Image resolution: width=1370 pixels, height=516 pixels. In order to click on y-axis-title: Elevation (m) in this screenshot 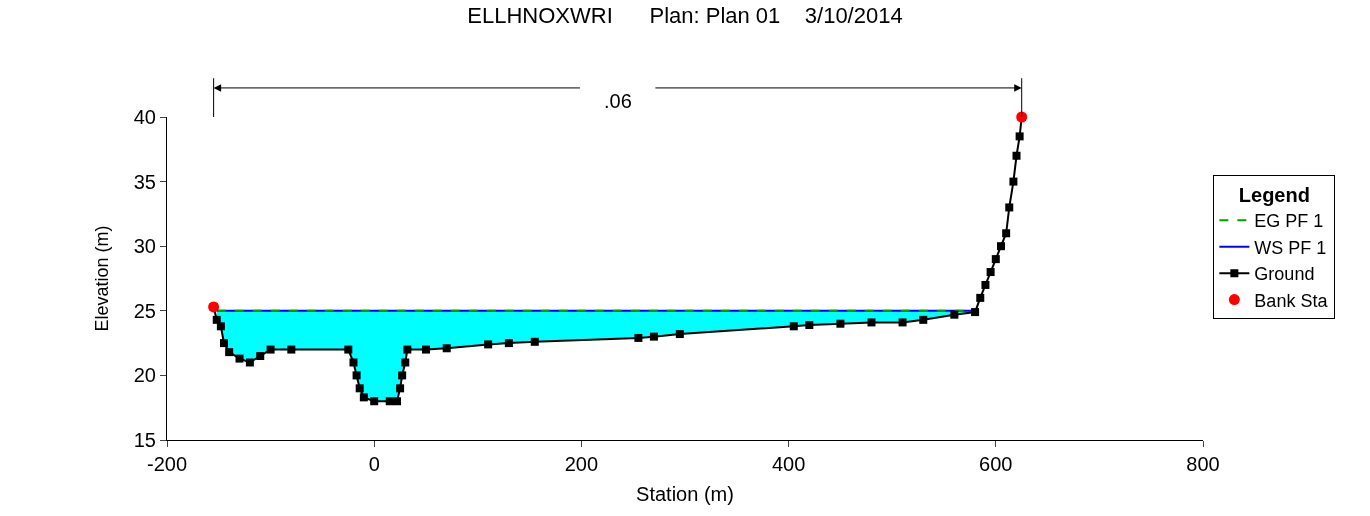, I will do `click(101, 278)`.